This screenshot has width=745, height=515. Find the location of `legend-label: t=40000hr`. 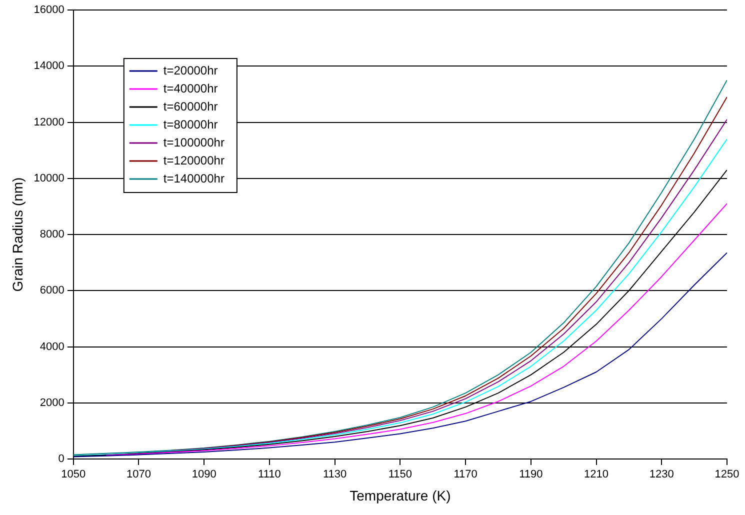

legend-label: t=40000hr is located at coordinates (190, 88).